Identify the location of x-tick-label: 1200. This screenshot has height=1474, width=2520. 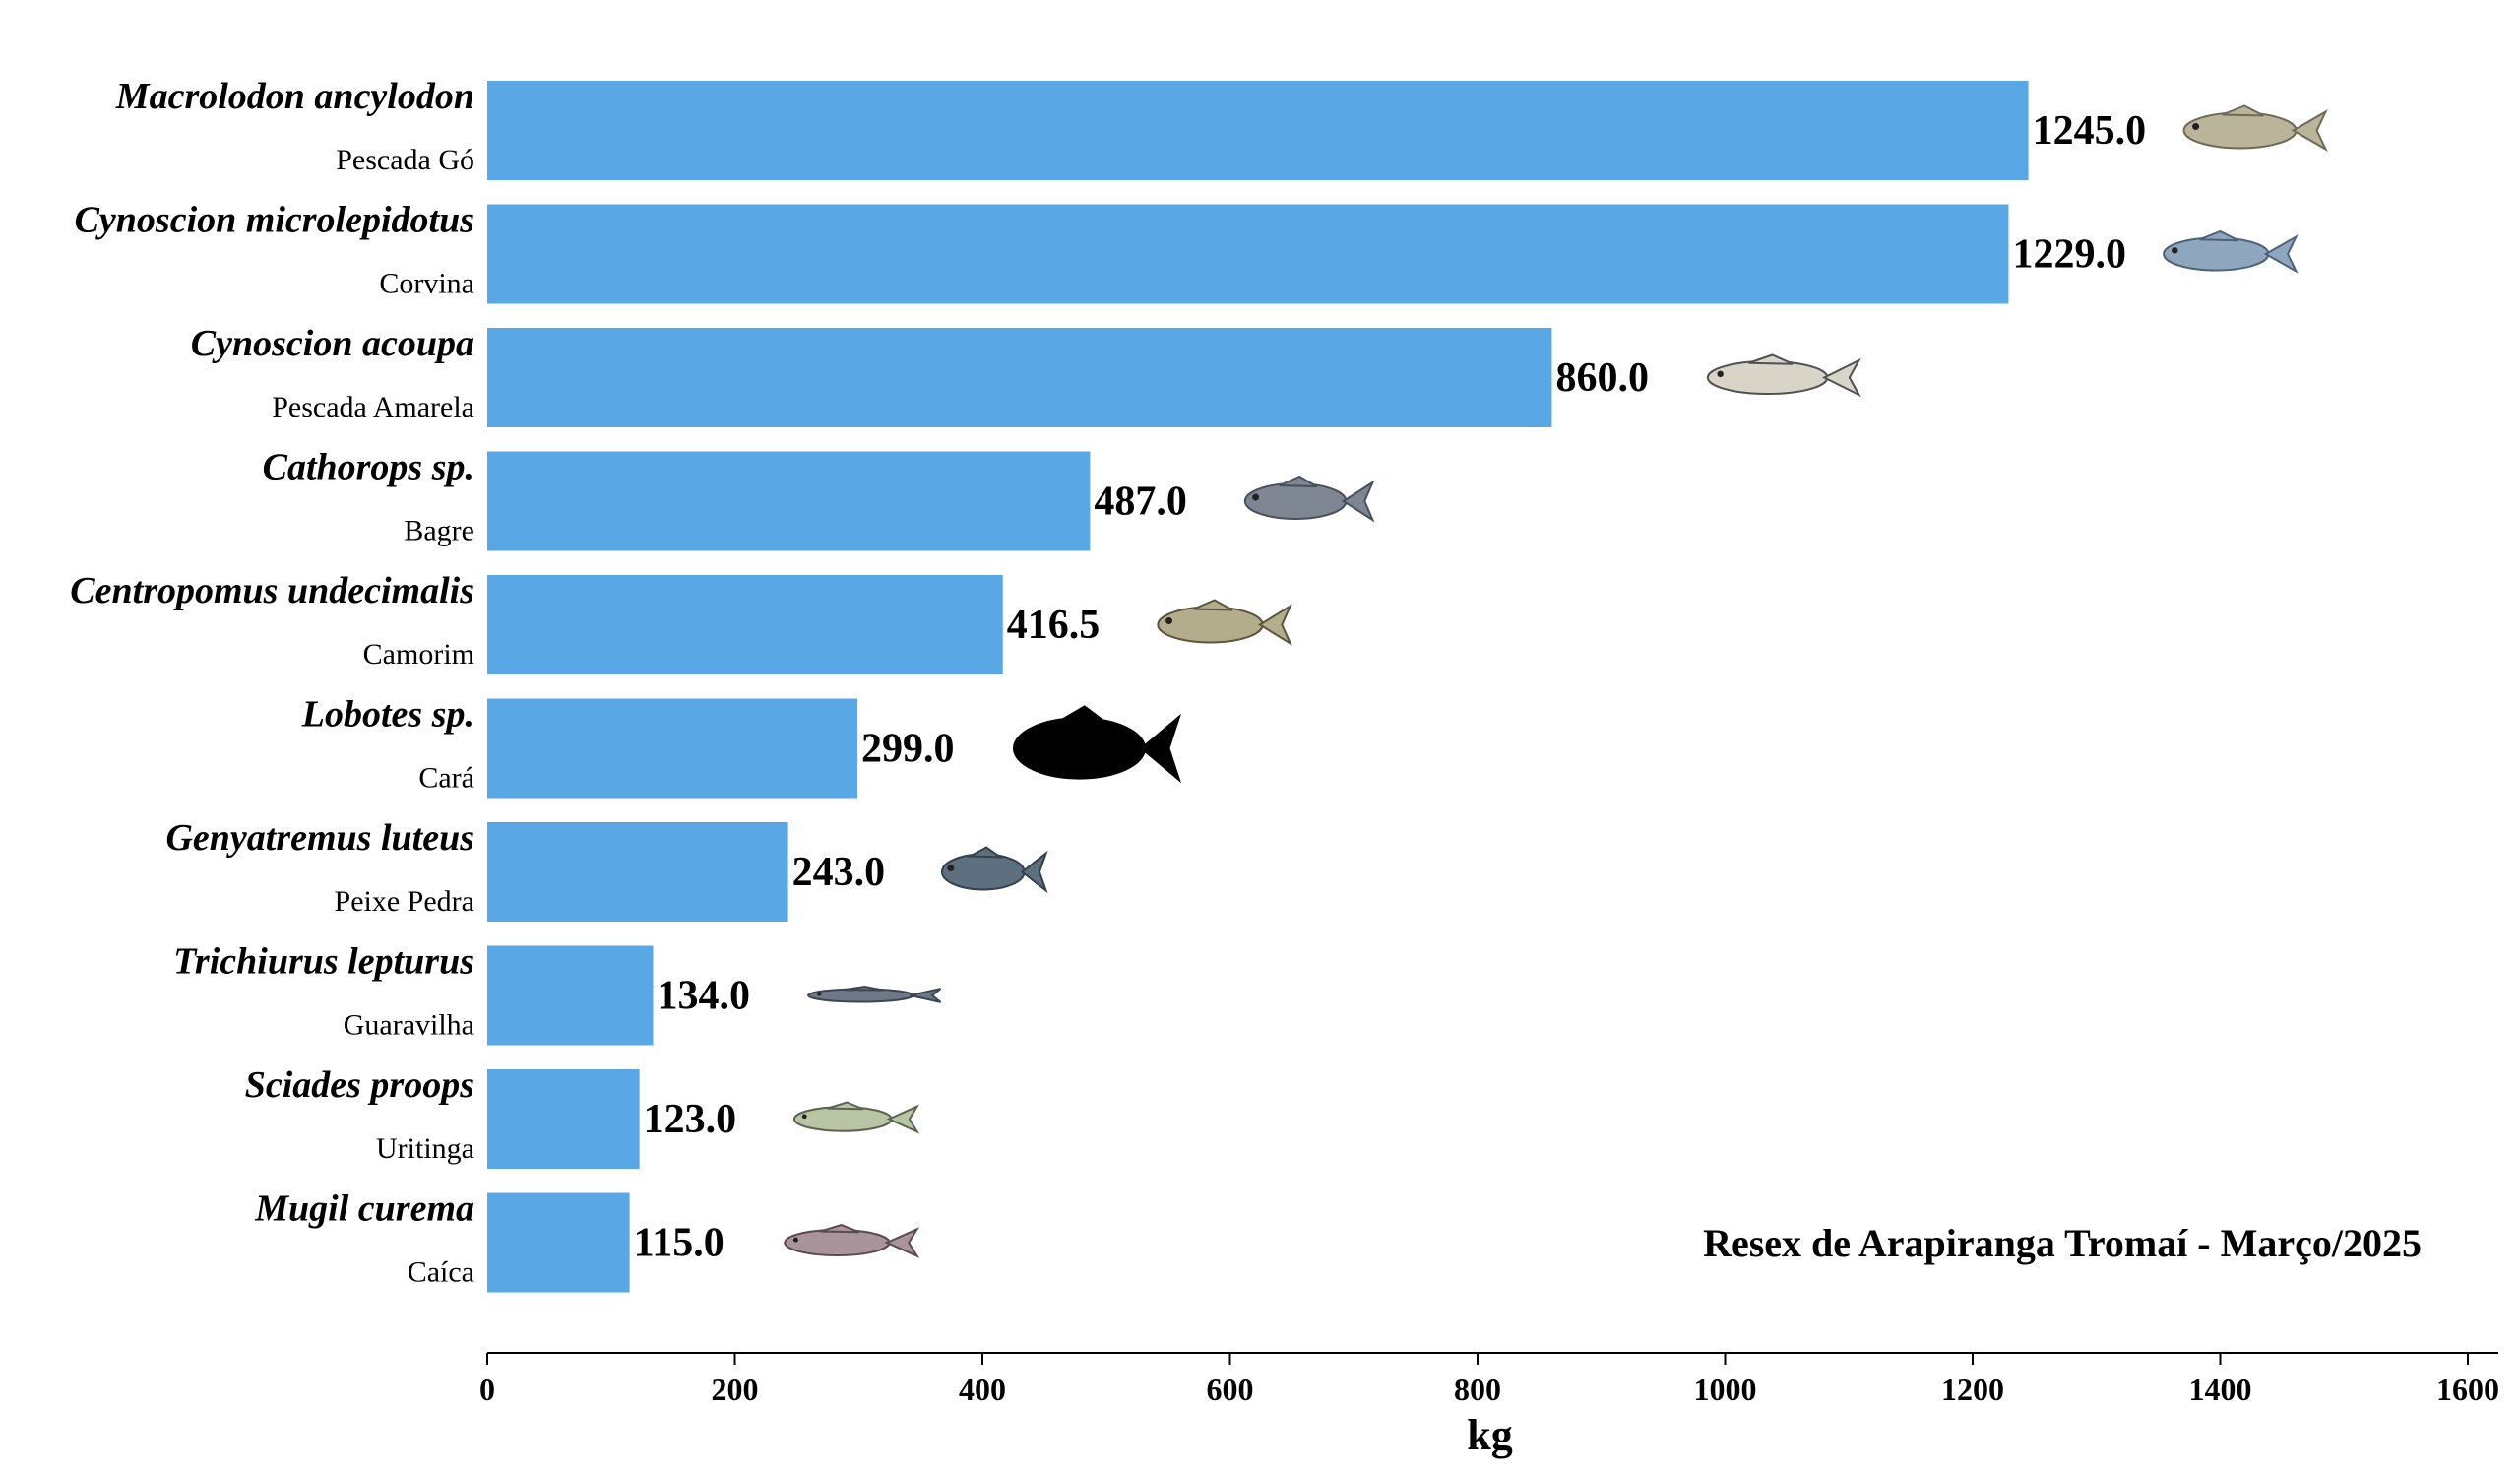
(1972, 1390).